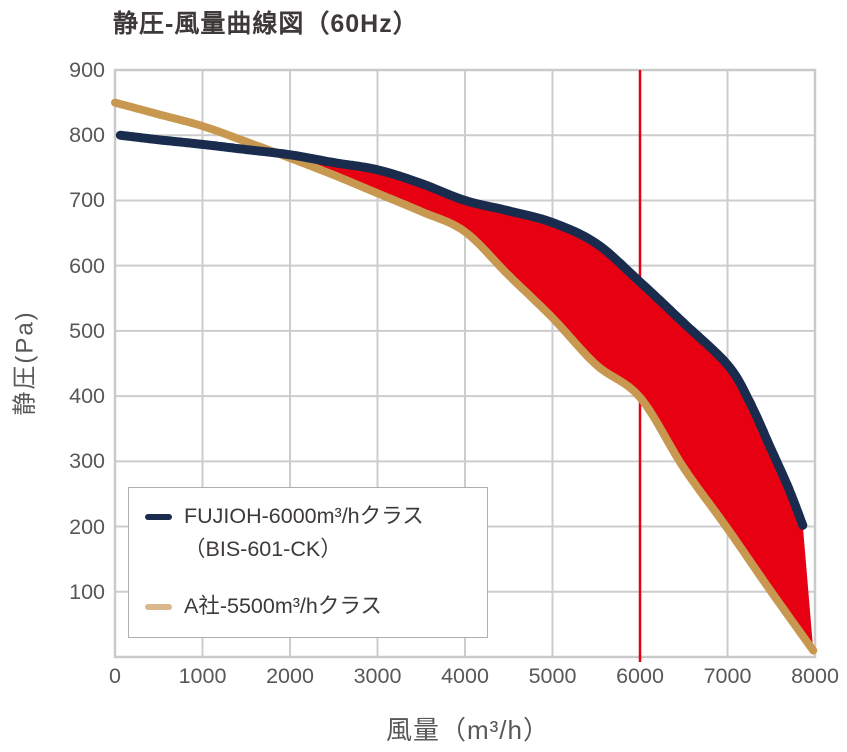 The image size is (847, 752). I want to click on x-tick-label: 6000, so click(640, 676).